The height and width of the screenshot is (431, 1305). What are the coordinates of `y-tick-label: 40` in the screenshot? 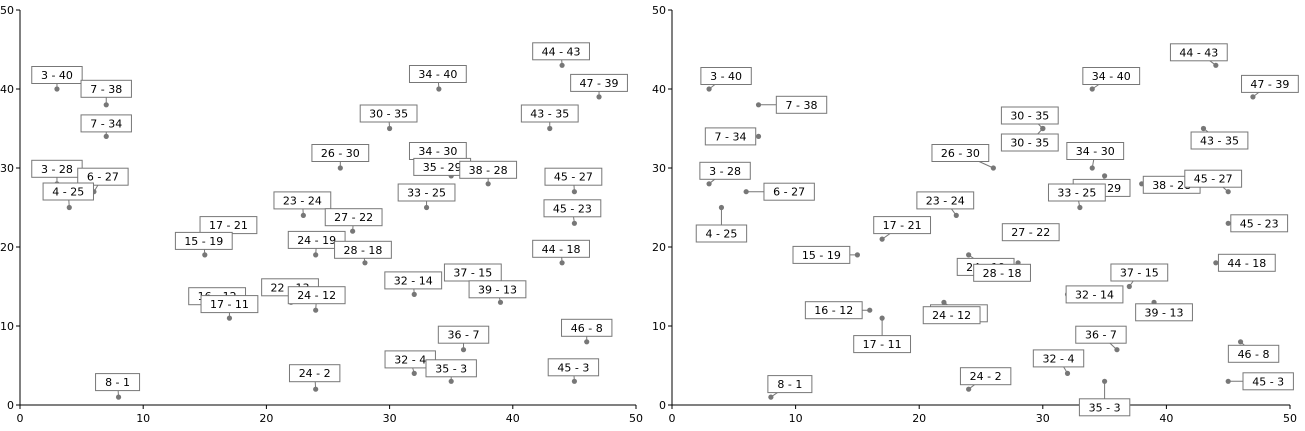 It's located at (659, 89).